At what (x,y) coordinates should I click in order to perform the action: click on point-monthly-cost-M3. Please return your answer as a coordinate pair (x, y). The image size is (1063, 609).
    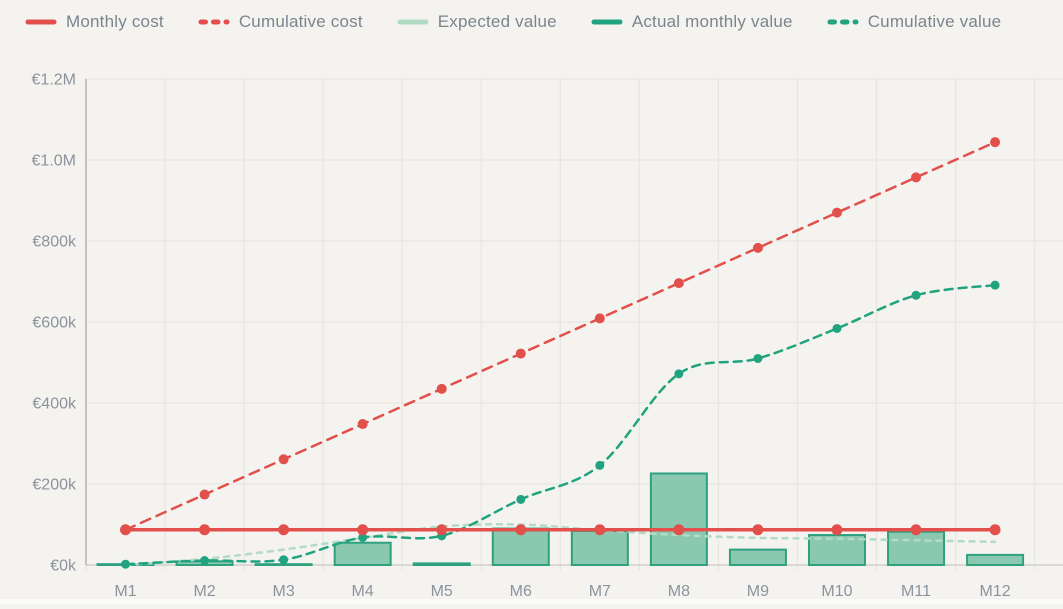
    Looking at the image, I should click on (283, 529).